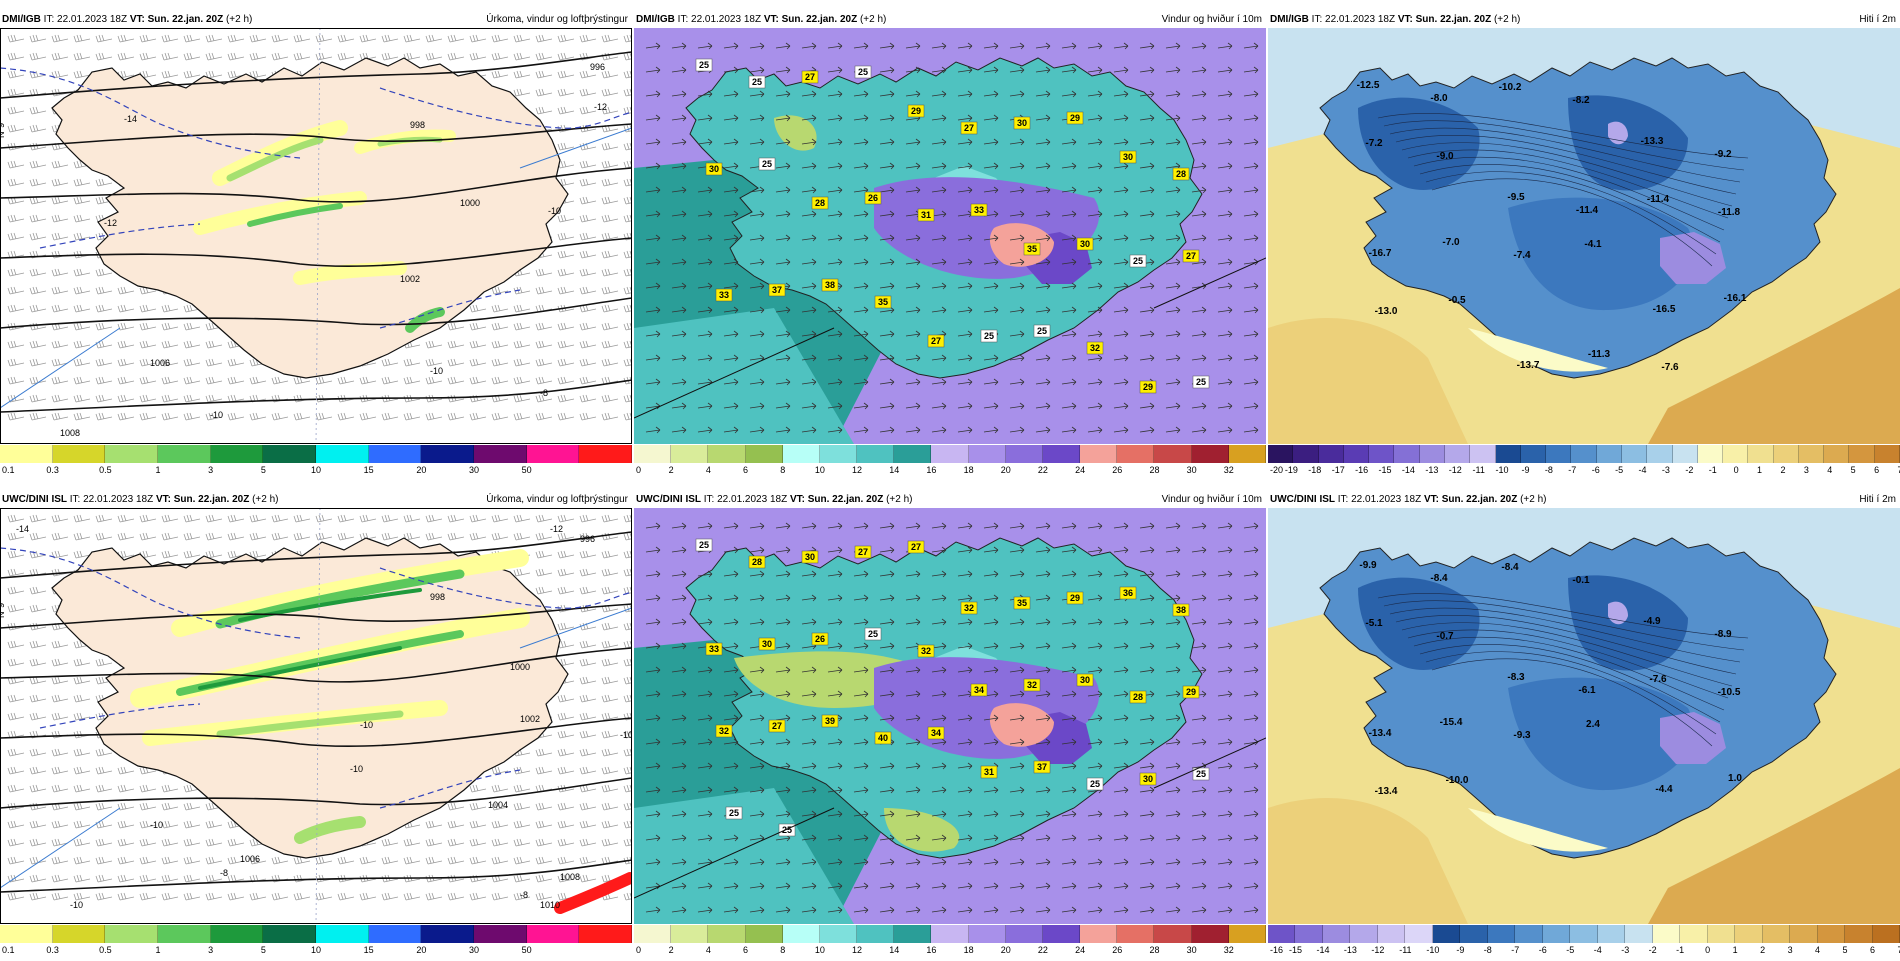 This screenshot has width=1900, height=961. Describe the element at coordinates (1021, 245) in the screenshot. I see `wind-zone` at that location.